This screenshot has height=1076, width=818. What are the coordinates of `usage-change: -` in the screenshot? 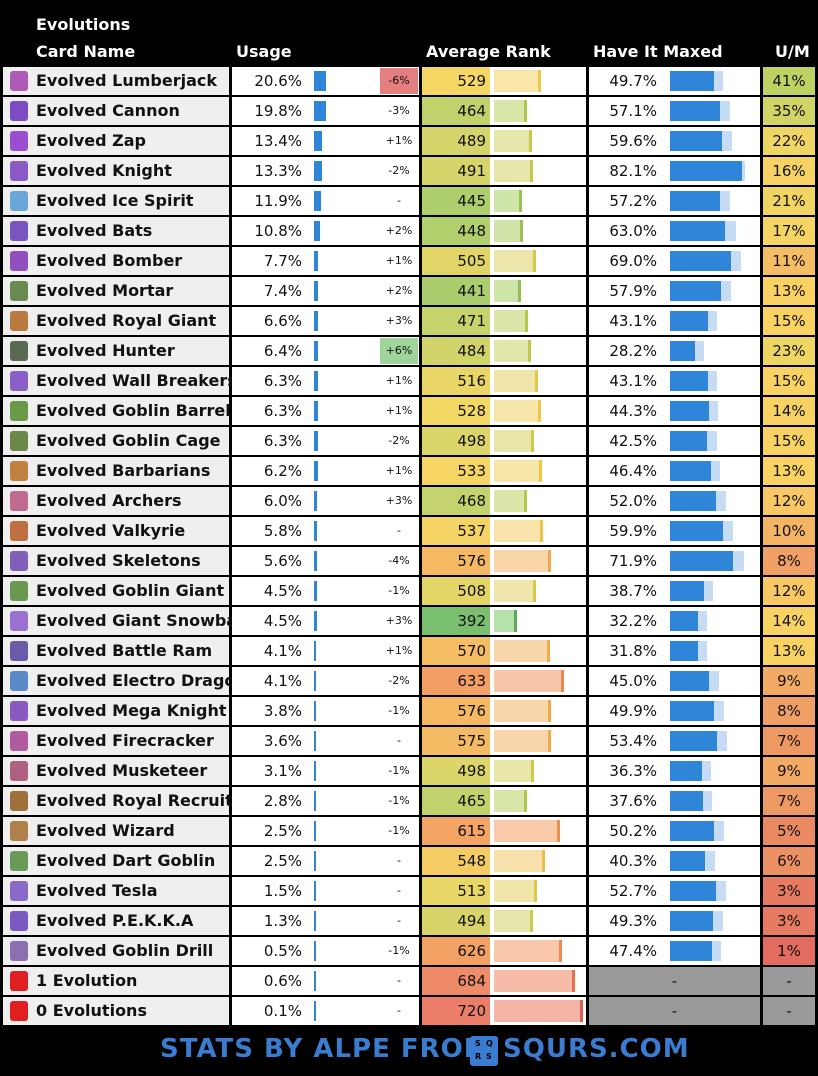 It's located at (399, 530).